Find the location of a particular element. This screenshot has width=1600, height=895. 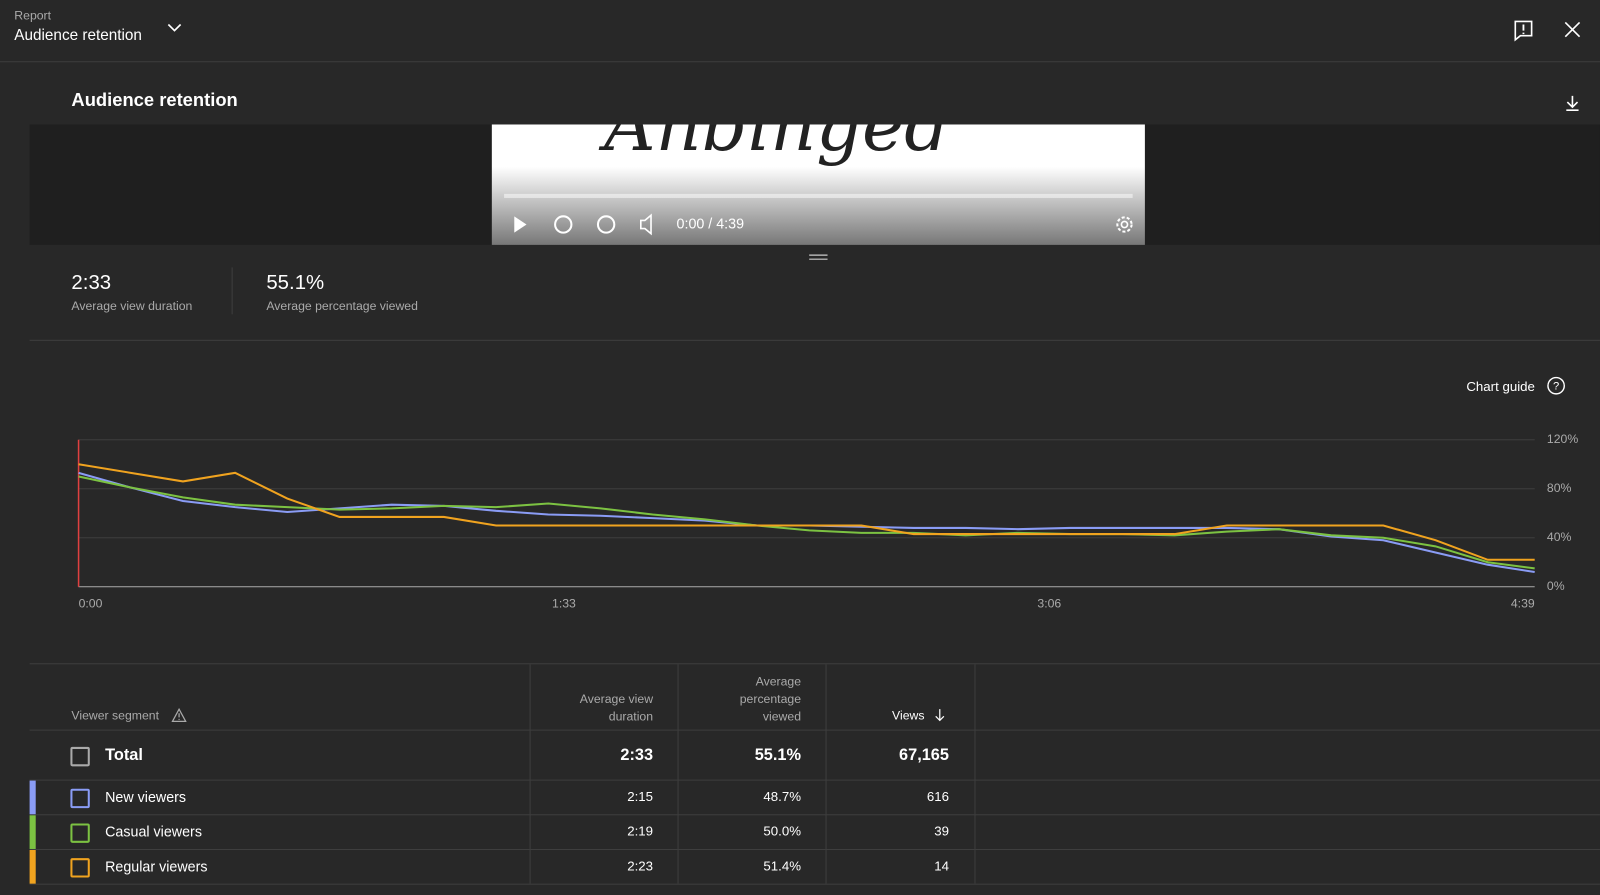

column-header: Views is located at coordinates (908, 715).